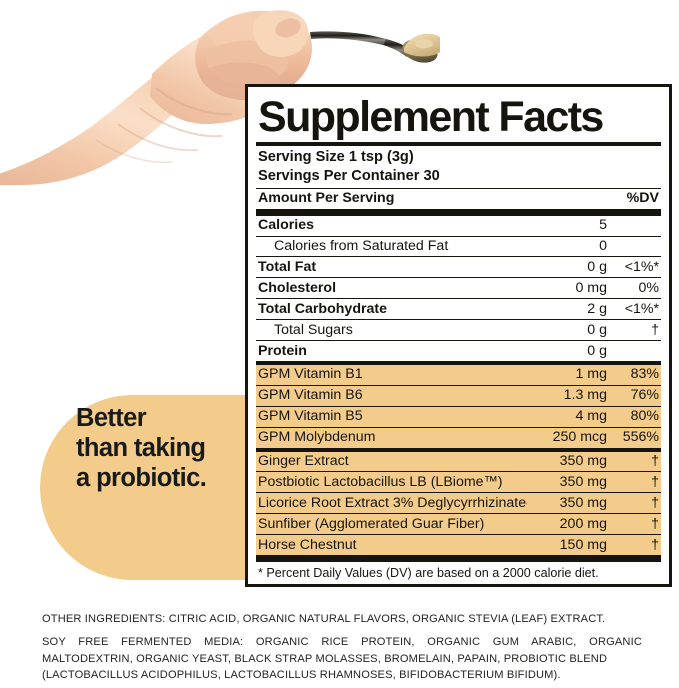 The image size is (679, 688). What do you see at coordinates (317, 437) in the screenshot?
I see `nutrient-name: GPM Molybdenum` at bounding box center [317, 437].